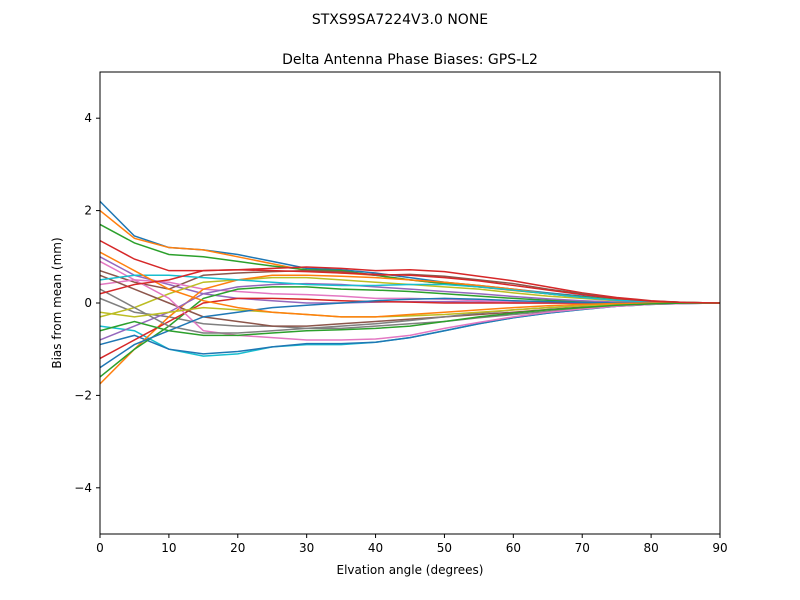 This screenshot has width=800, height=600. I want to click on y-tick-label: 2, so click(88, 211).